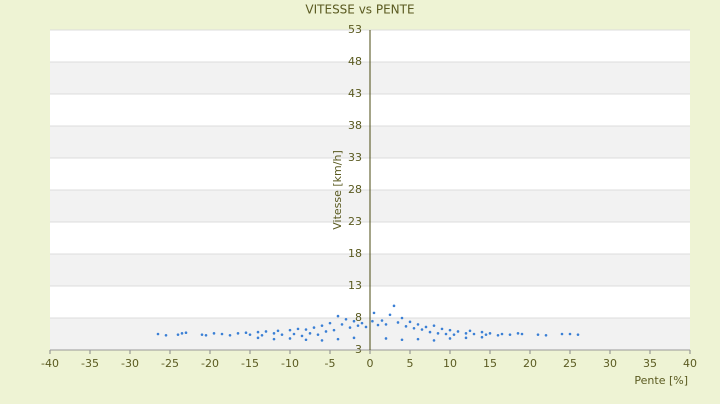 The height and width of the screenshot is (404, 720). I want to click on y-tick-label: 48, so click(355, 61).